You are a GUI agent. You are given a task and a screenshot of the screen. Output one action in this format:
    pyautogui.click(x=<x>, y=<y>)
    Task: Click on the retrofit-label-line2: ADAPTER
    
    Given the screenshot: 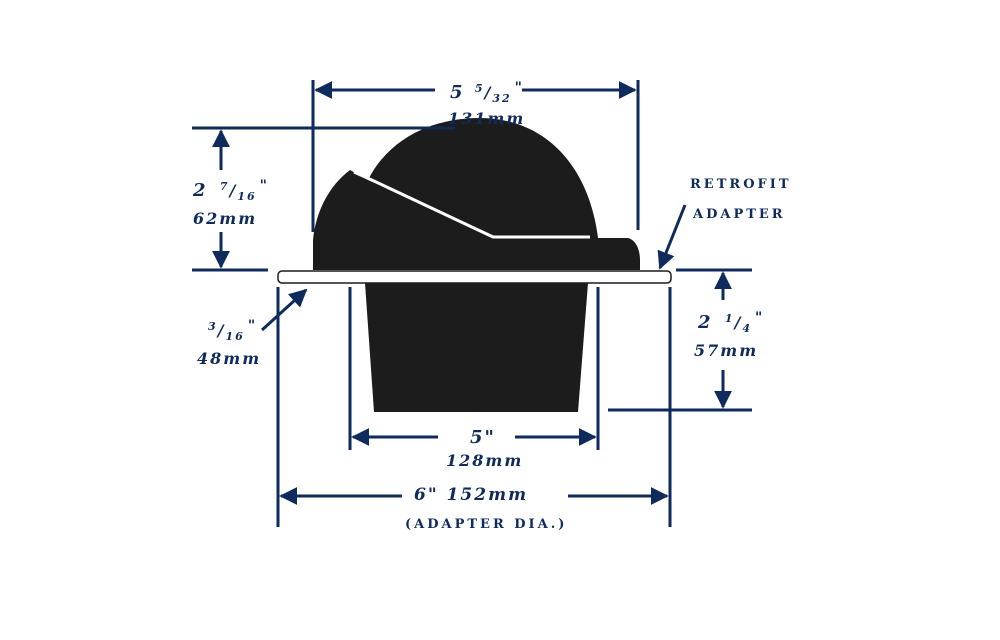 What is the action you would take?
    pyautogui.click(x=739, y=214)
    